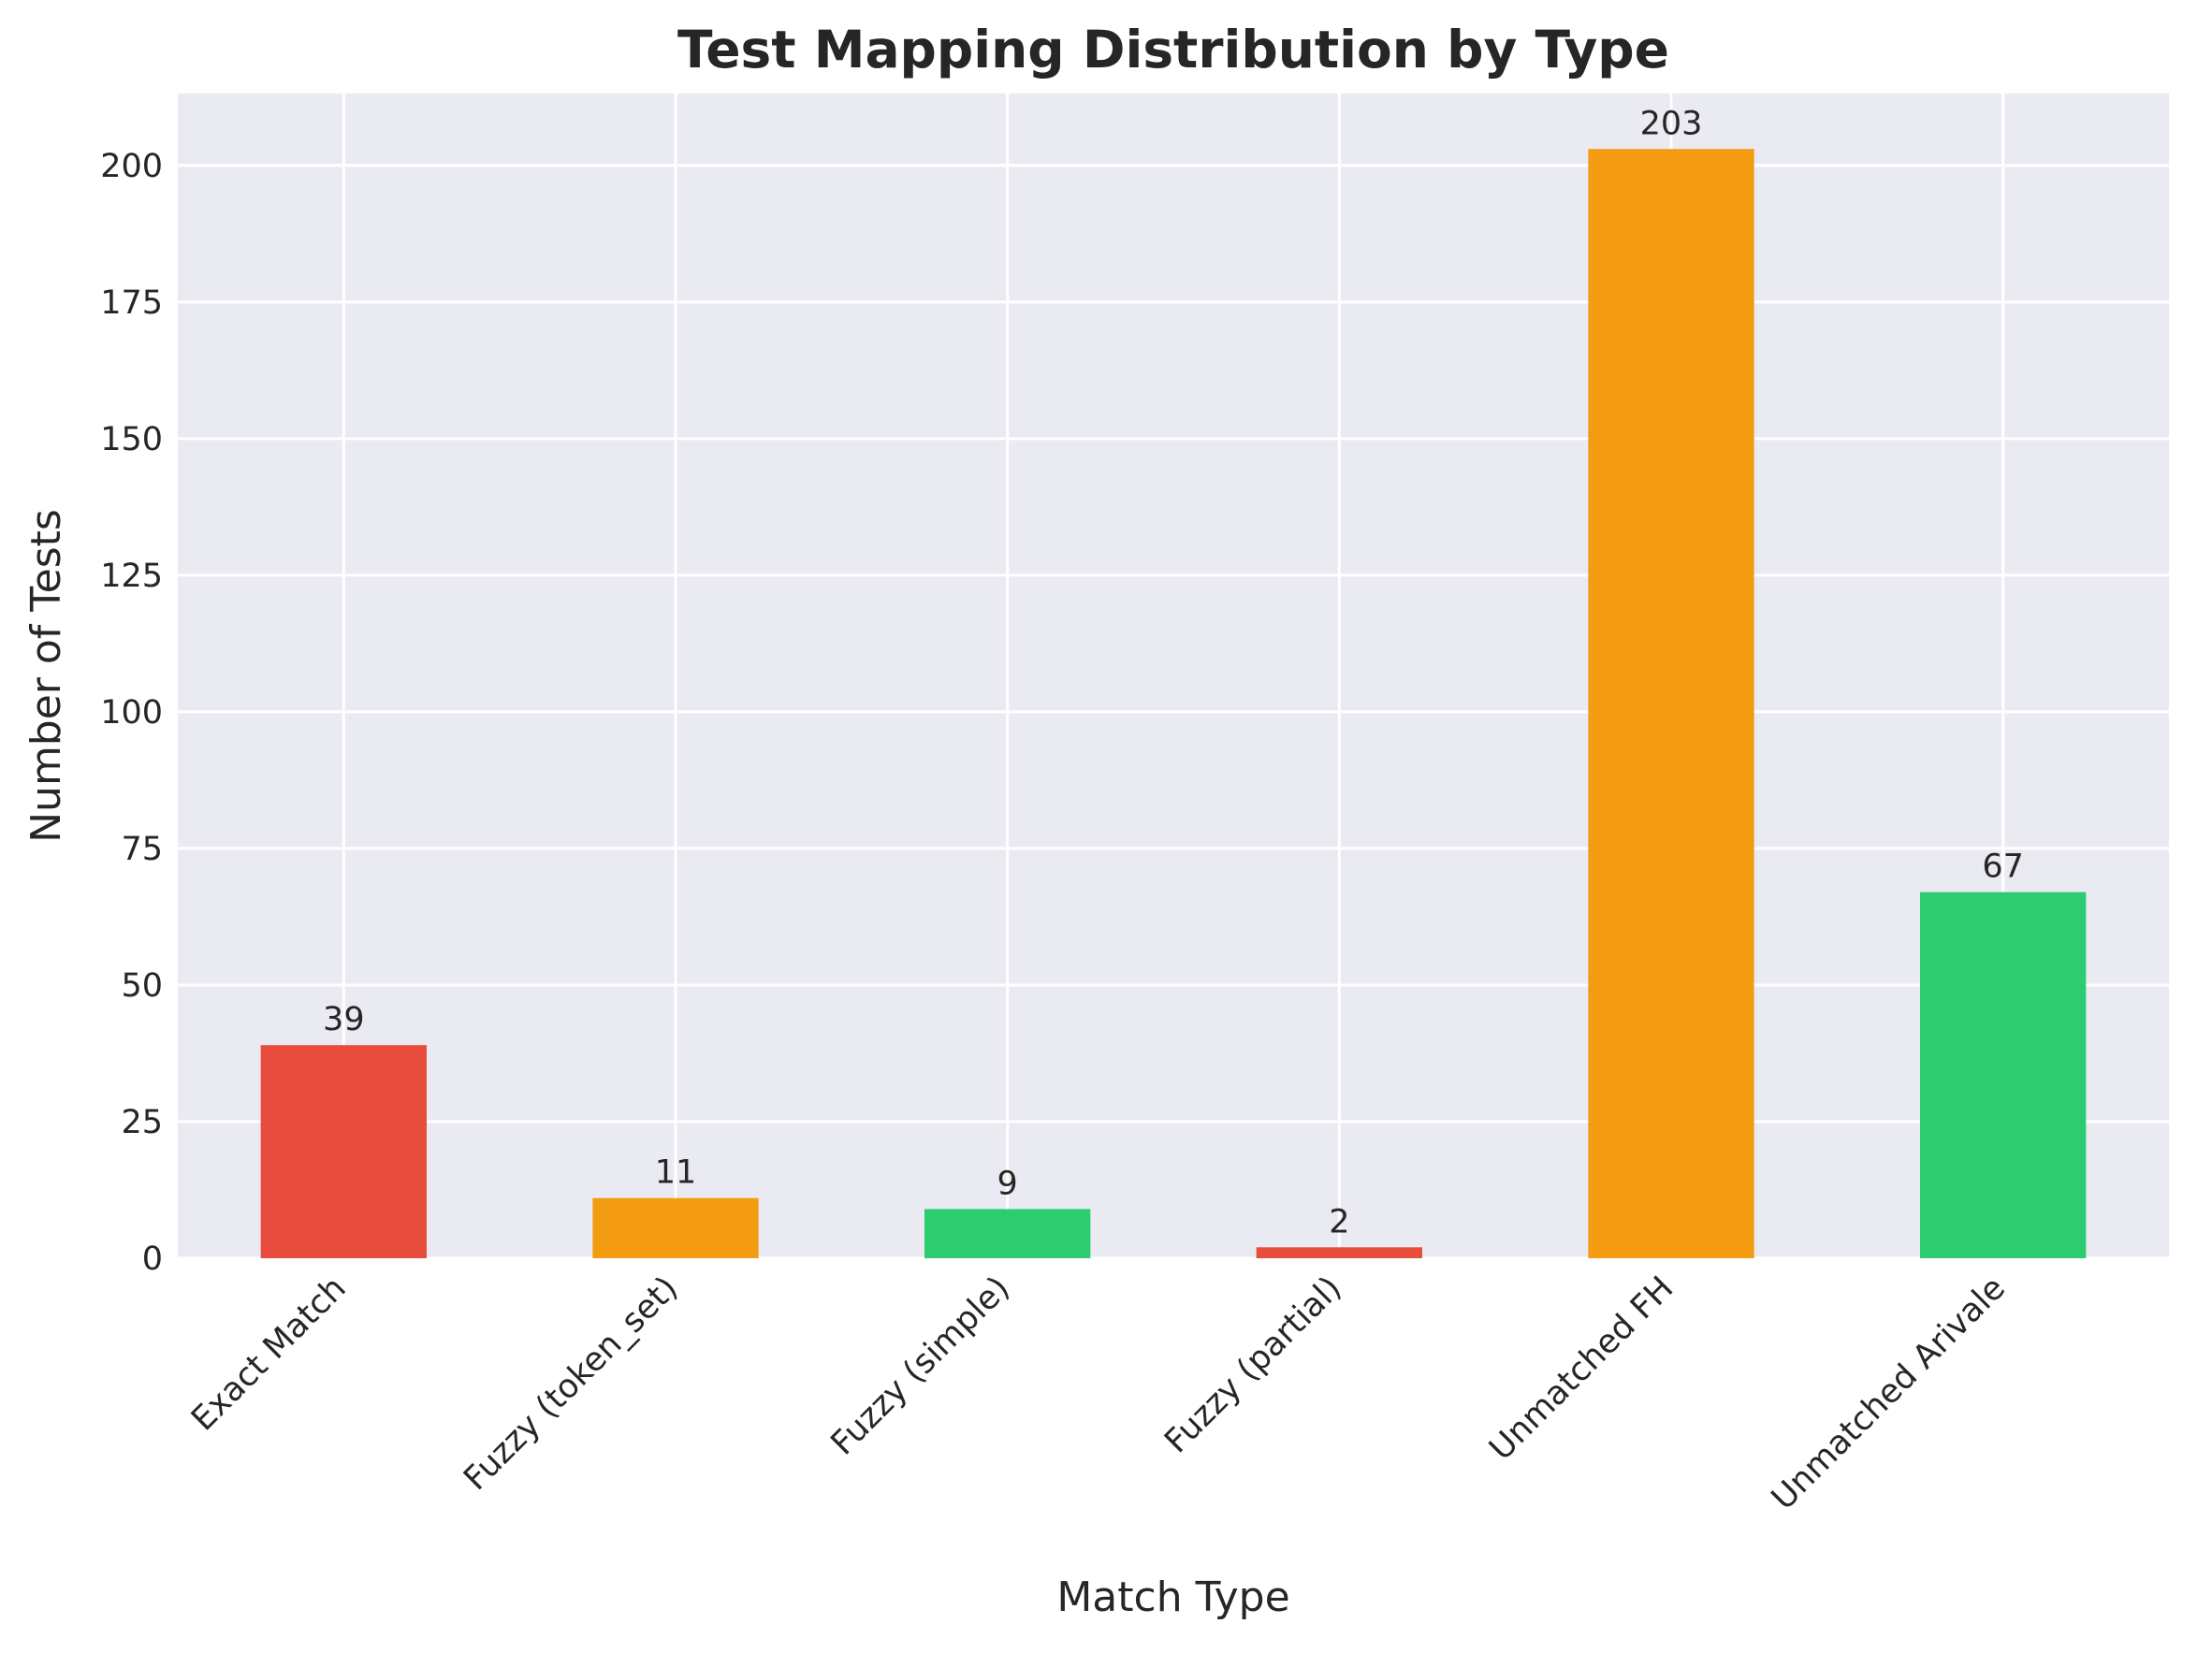 This screenshot has width=2212, height=1653. What do you see at coordinates (46, 676) in the screenshot?
I see `y-axis-label: Number of Tests` at bounding box center [46, 676].